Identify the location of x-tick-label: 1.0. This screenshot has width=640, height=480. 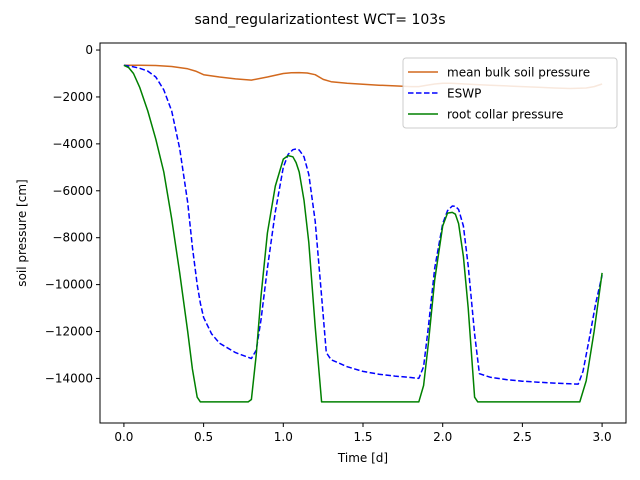
(283, 437).